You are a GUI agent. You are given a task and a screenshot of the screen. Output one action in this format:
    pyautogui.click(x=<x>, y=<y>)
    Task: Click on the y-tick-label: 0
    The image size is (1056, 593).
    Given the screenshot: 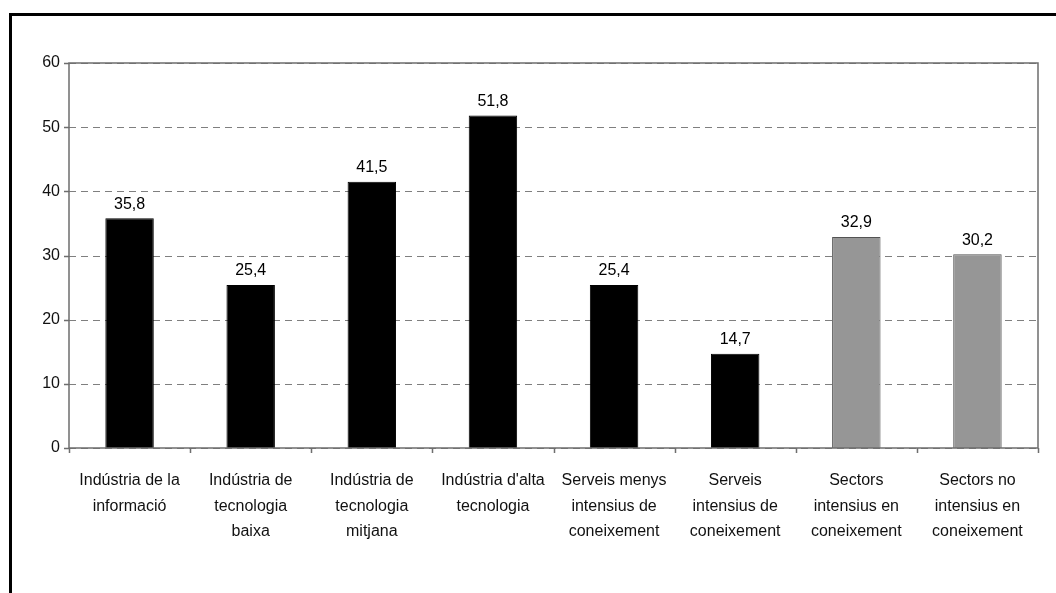 What is the action you would take?
    pyautogui.click(x=56, y=447)
    